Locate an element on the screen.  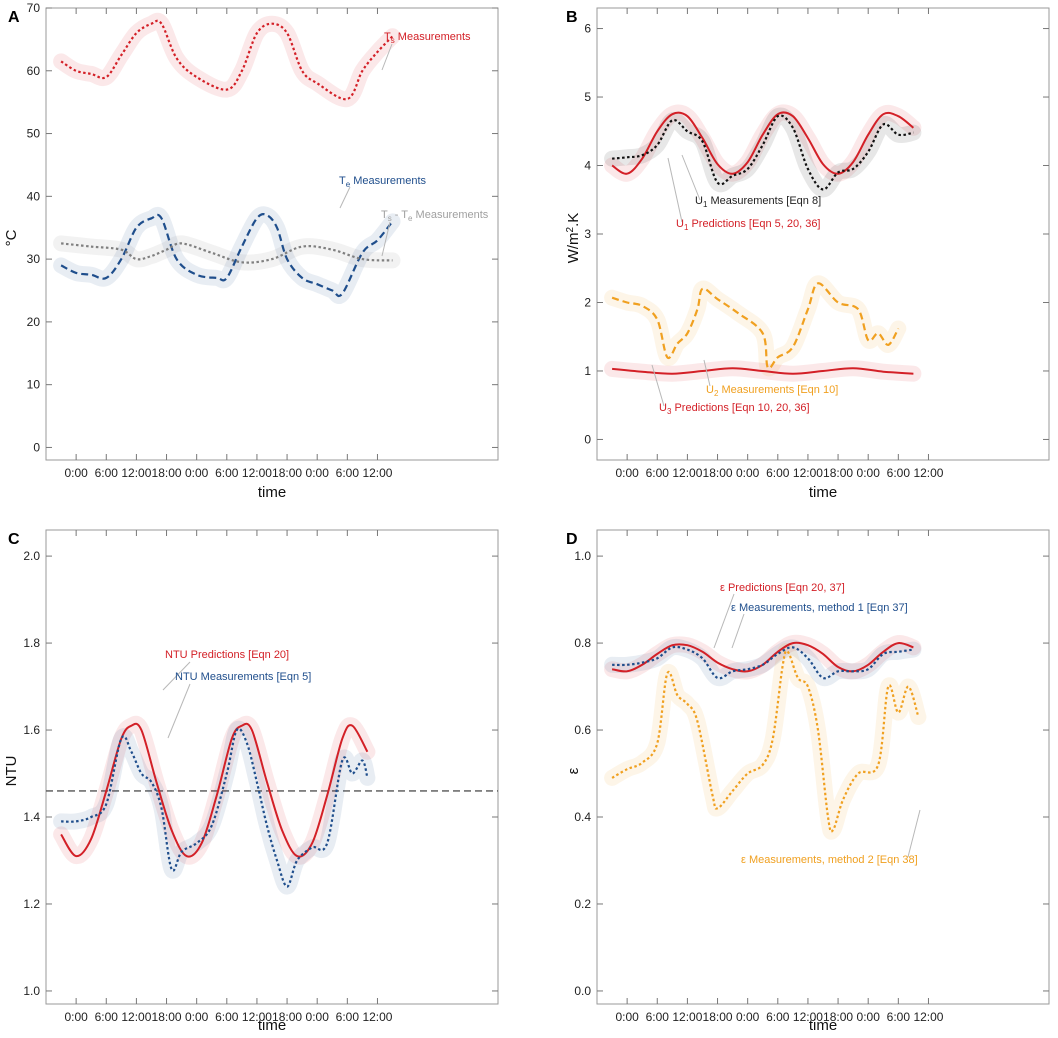
y-tick-label: 1.0 is located at coordinates (31, 991).